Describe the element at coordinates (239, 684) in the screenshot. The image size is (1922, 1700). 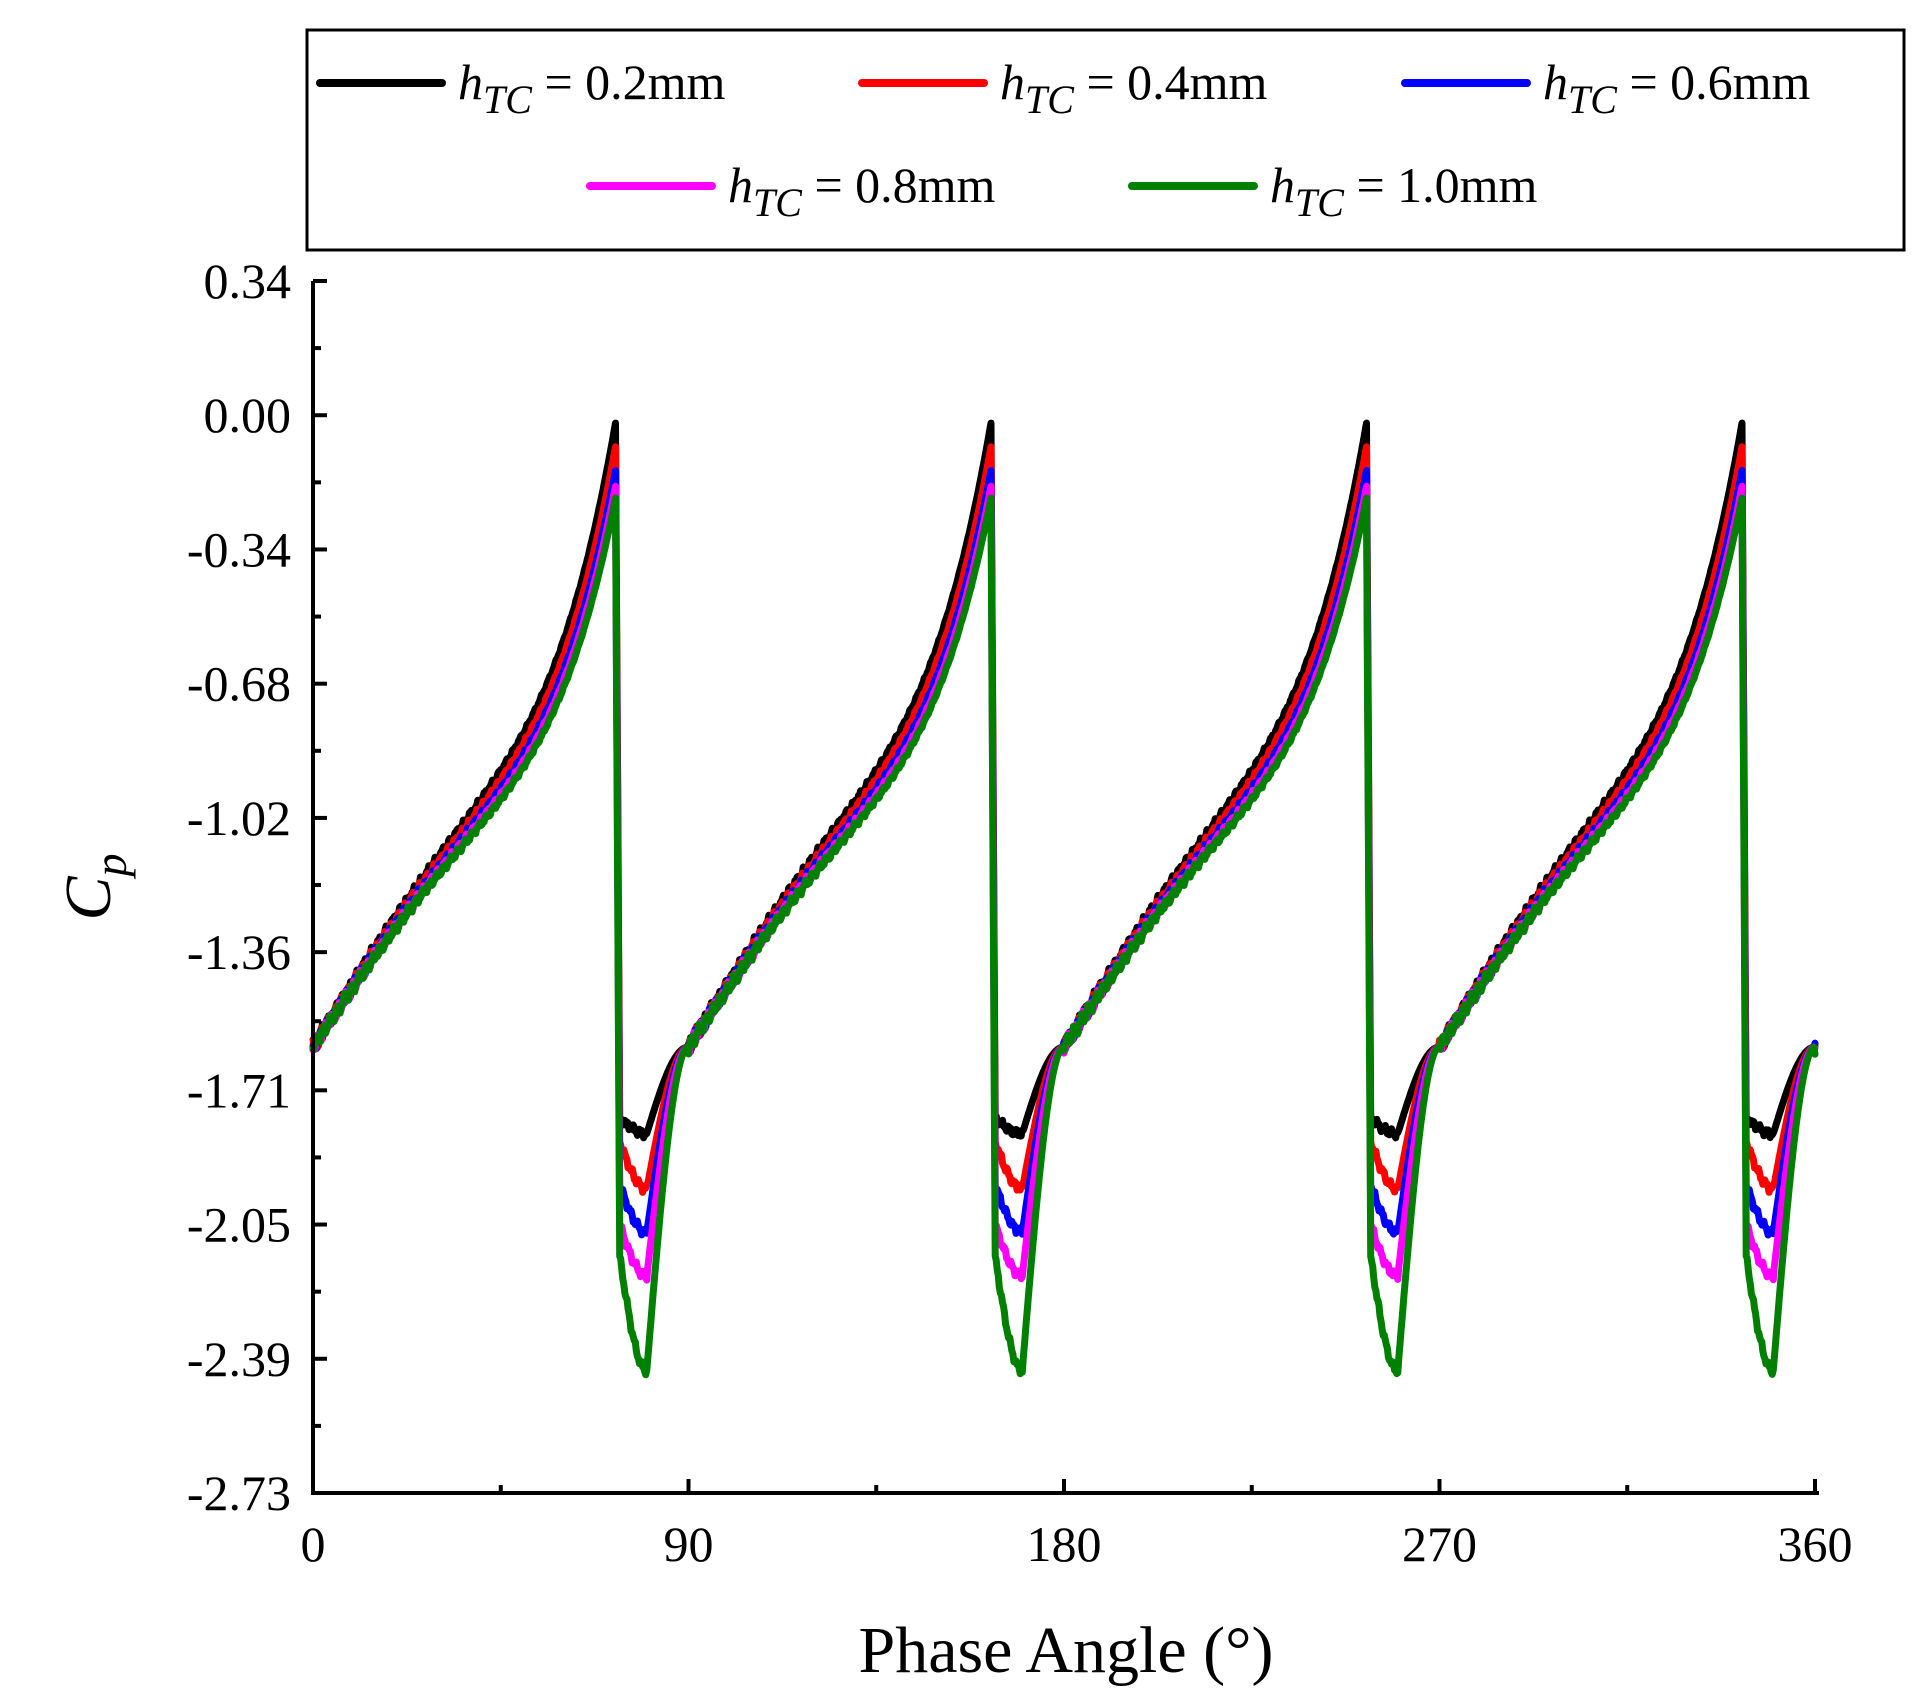
I see `y-tick-label: -0.68` at that location.